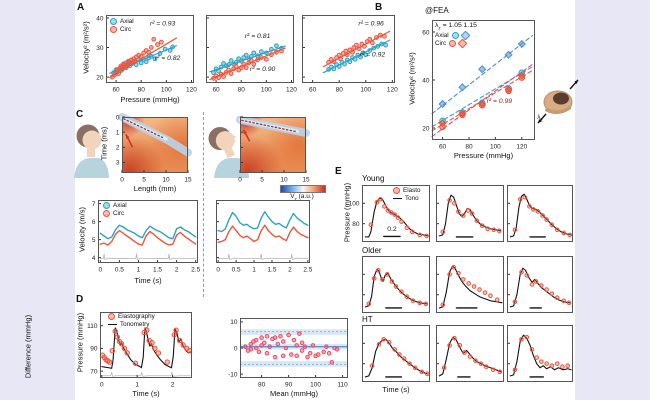 This screenshot has width=650, height=400. Describe the element at coordinates (100, 77) in the screenshot. I see `svg-text: 20` at that location.